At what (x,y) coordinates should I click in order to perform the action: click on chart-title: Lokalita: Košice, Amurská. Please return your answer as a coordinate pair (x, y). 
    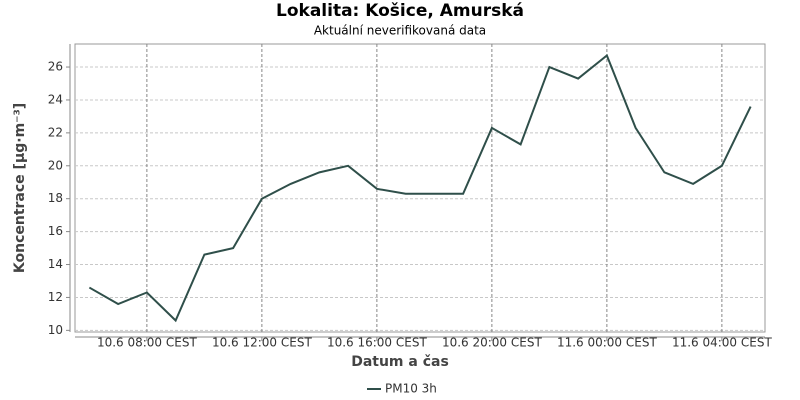
    Looking at the image, I should click on (400, 11).